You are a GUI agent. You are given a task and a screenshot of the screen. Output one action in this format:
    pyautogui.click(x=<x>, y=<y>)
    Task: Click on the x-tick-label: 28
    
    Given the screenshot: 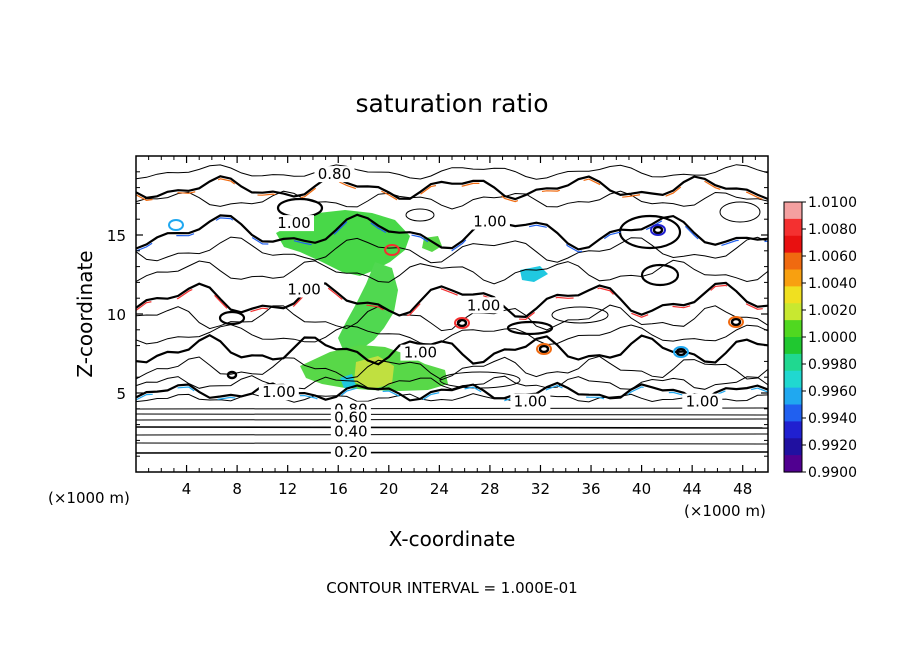 What is the action you would take?
    pyautogui.click(x=489, y=489)
    